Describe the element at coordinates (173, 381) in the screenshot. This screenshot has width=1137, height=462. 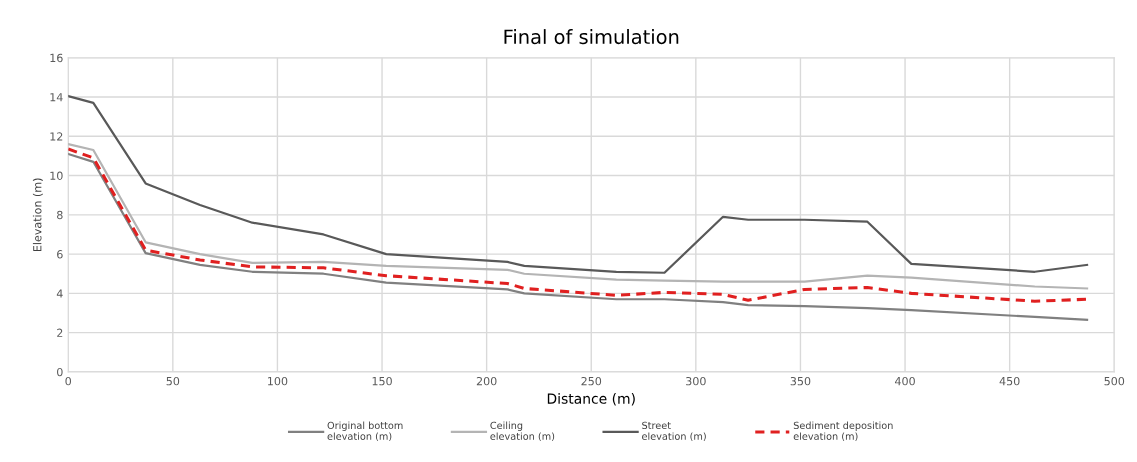
I see `x-tick-label: 50` at that location.